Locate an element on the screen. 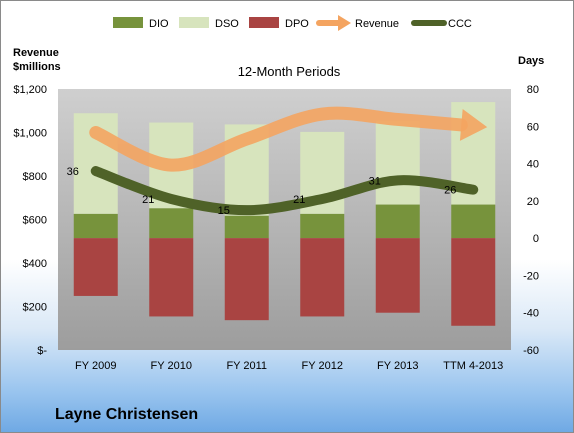 The image size is (574, 433). legend-swatch-dso is located at coordinates (194, 22).